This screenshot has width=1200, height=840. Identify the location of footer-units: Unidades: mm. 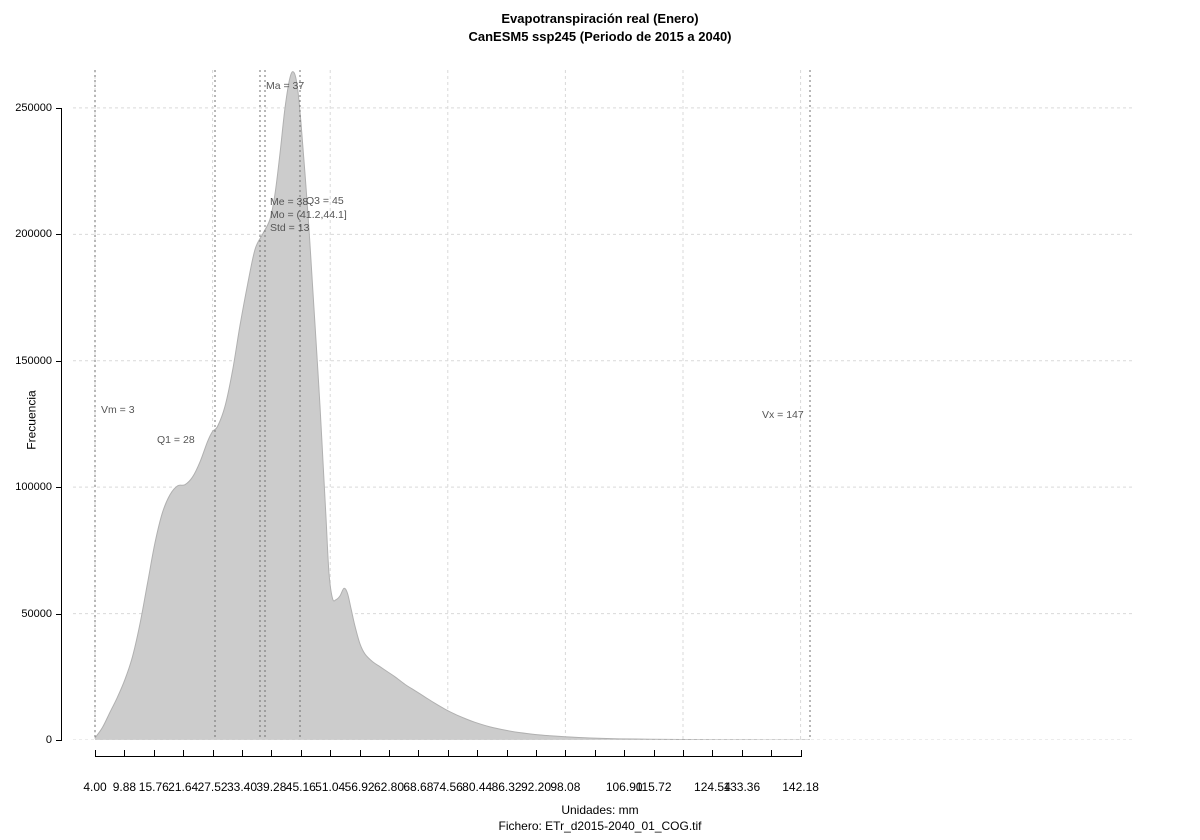
(600, 810).